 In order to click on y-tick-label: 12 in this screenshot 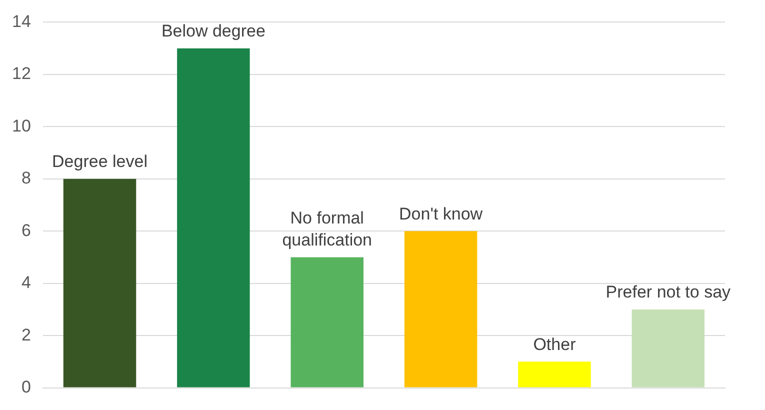, I will do `click(21, 74)`.